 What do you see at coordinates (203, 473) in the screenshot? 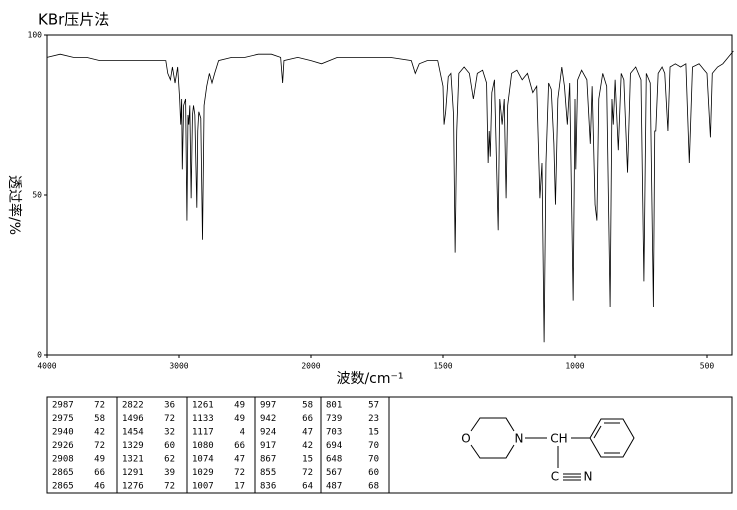
I see `peak-wavenumber: 1029` at bounding box center [203, 473].